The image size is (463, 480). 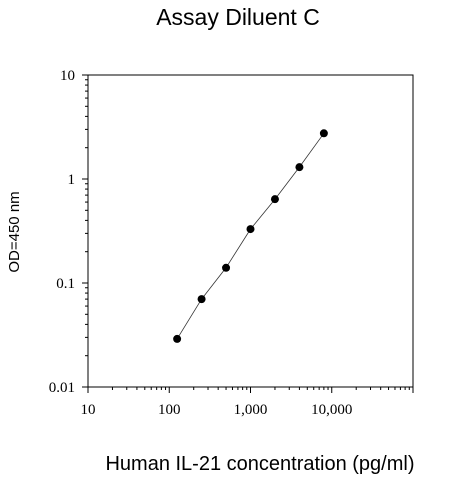 I want to click on y-tick-label: 0.01, so click(x=62, y=388).